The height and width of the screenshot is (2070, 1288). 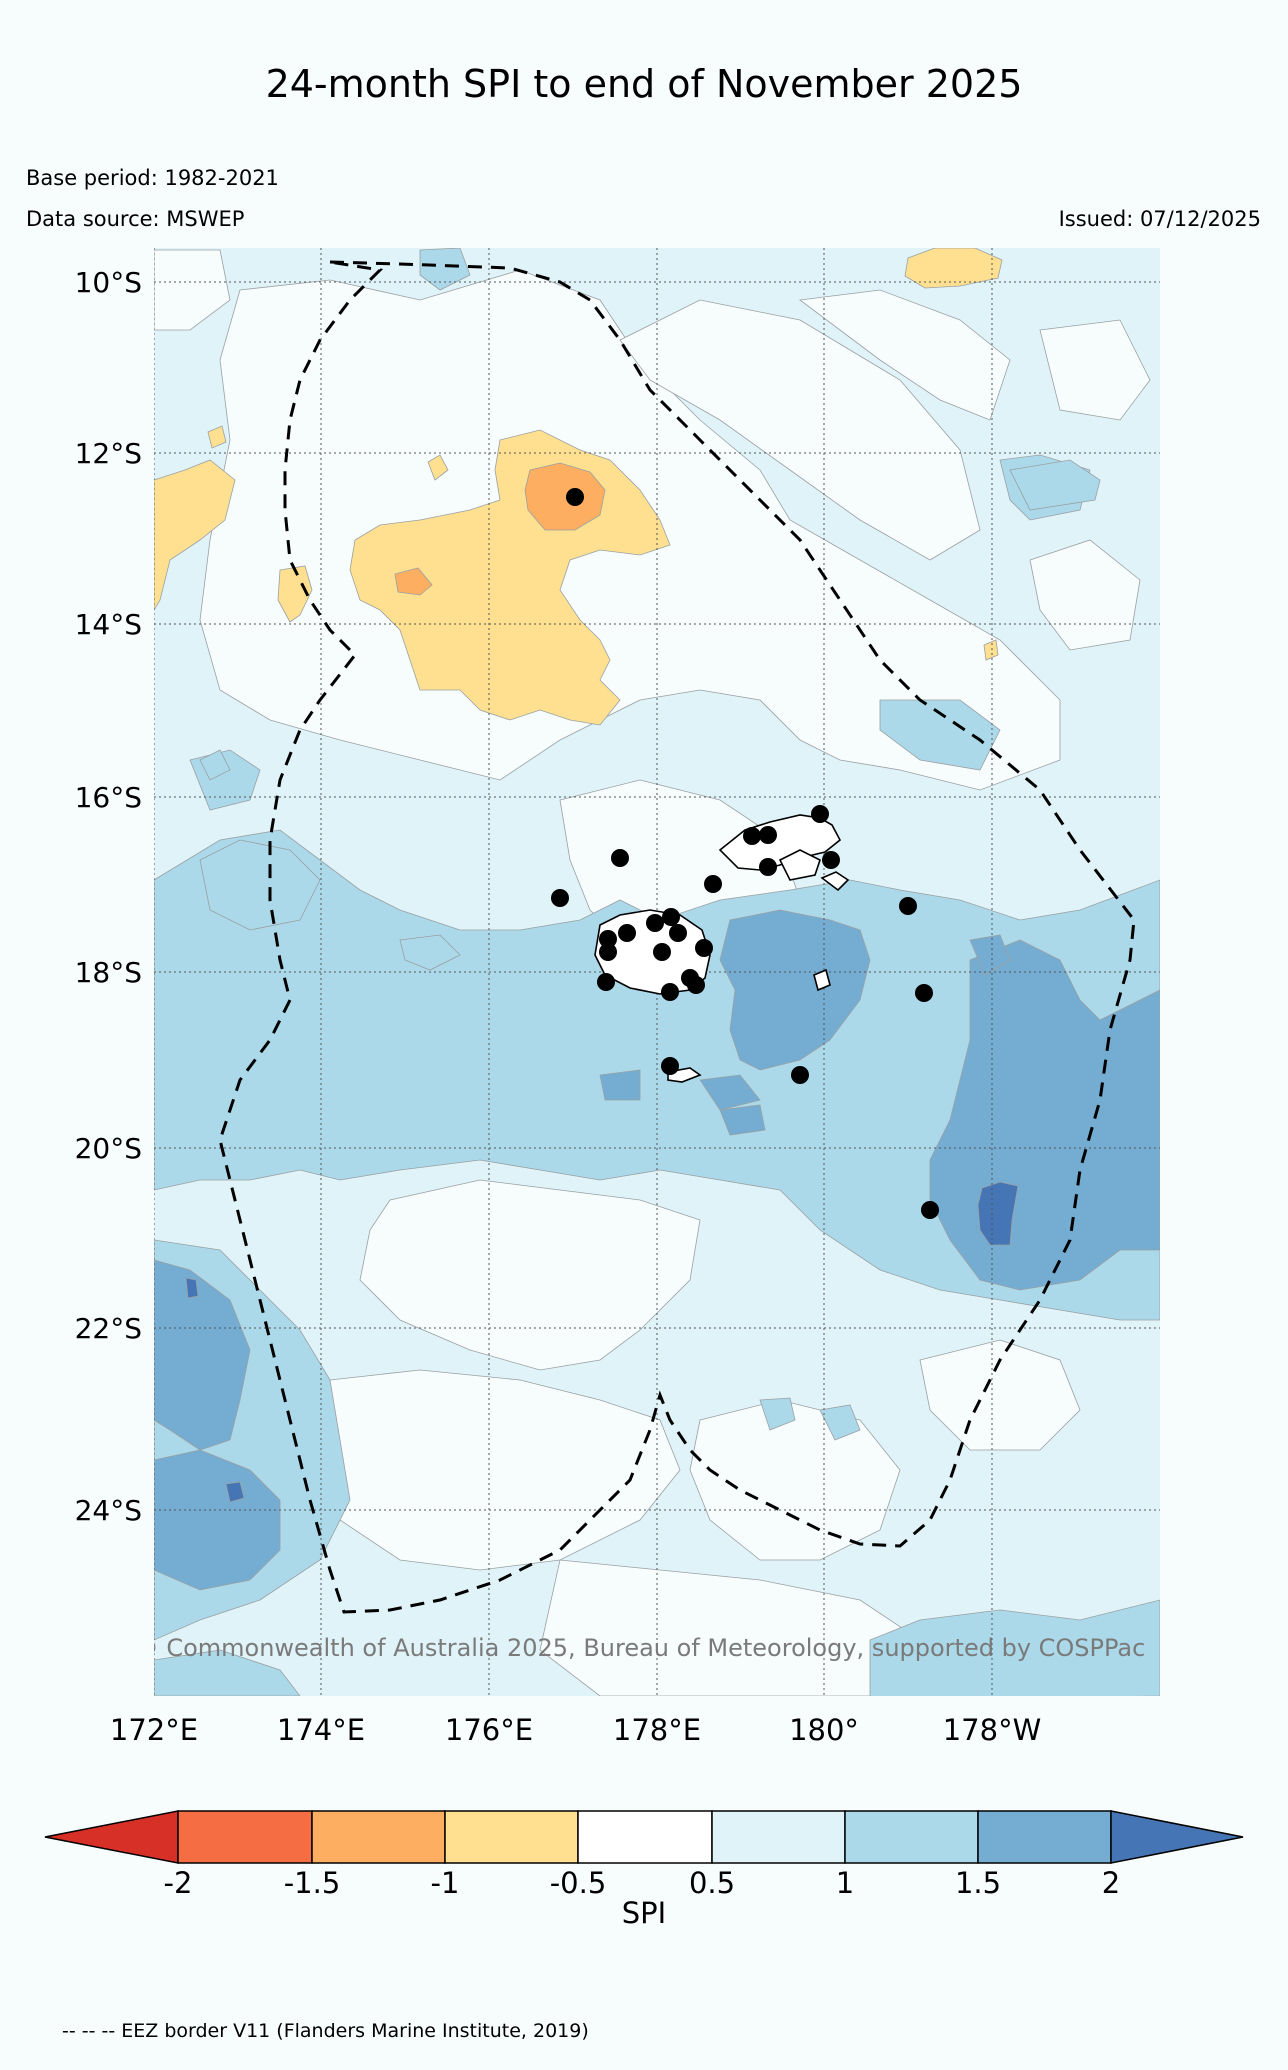 What do you see at coordinates (312, 1883) in the screenshot?
I see `colorbar-tick: -1.5` at bounding box center [312, 1883].